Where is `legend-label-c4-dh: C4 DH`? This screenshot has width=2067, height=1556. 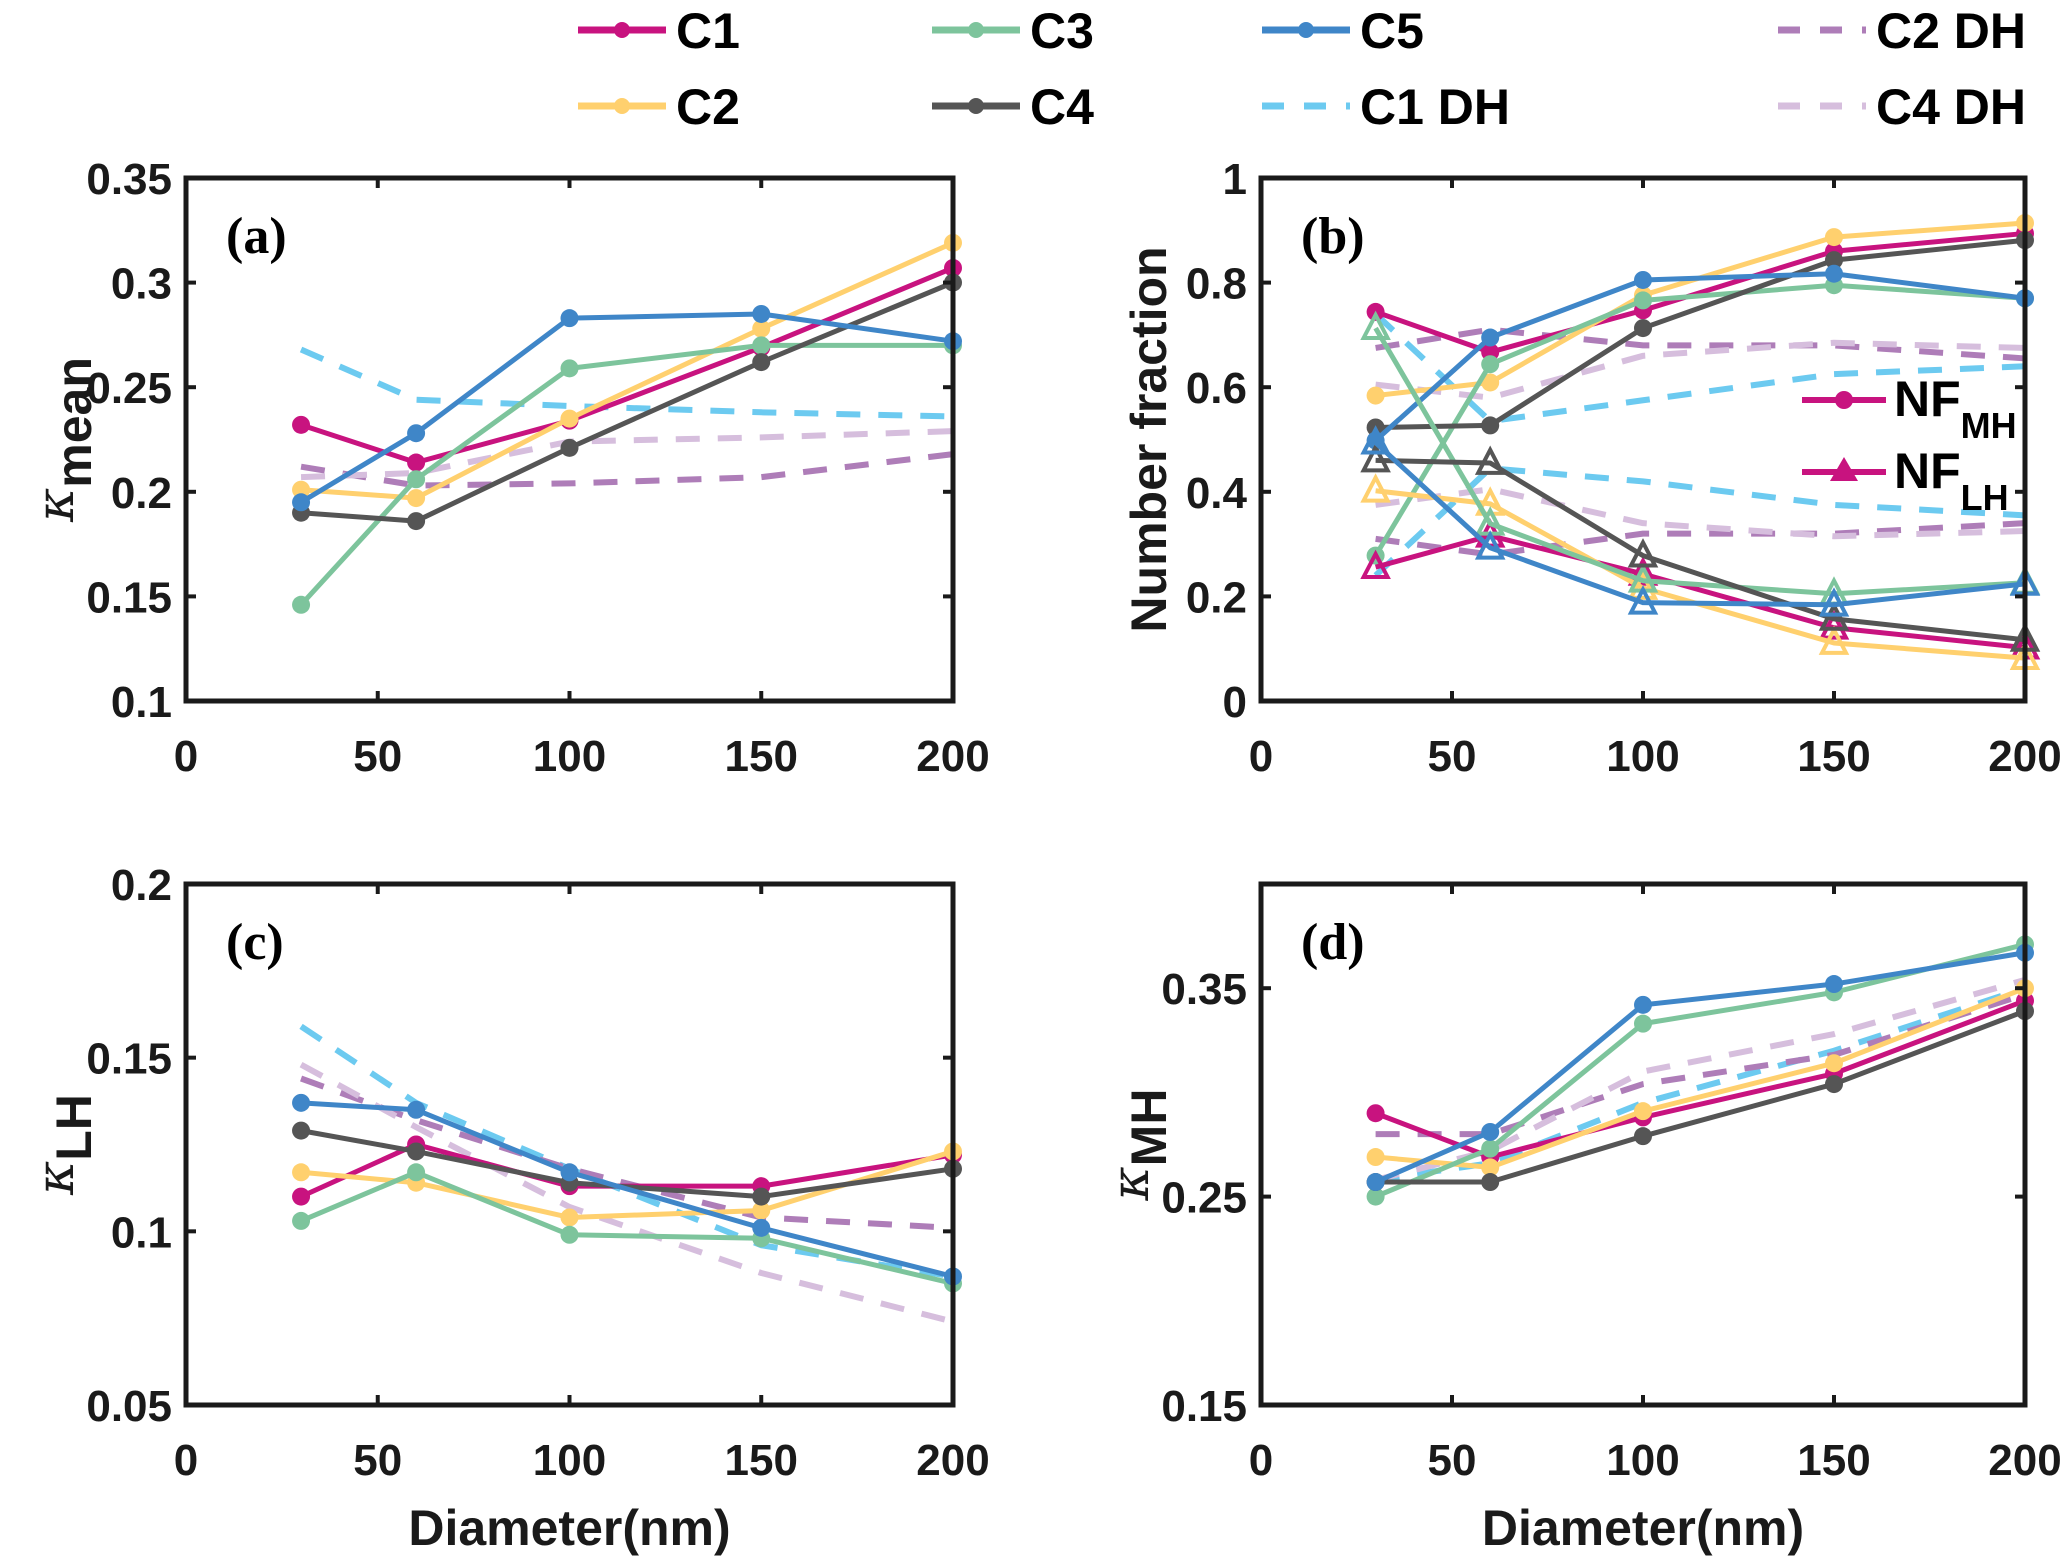 legend-label-c4-dh: C4 DH is located at coordinates (1951, 107).